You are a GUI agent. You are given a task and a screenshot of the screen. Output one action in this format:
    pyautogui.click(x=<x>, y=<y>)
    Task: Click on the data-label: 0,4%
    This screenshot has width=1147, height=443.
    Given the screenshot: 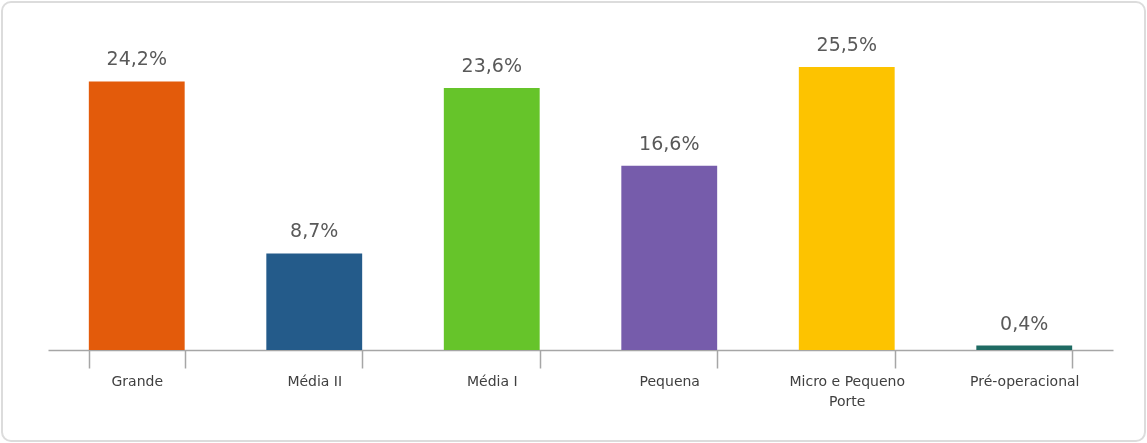 What is the action you would take?
    pyautogui.click(x=1024, y=322)
    